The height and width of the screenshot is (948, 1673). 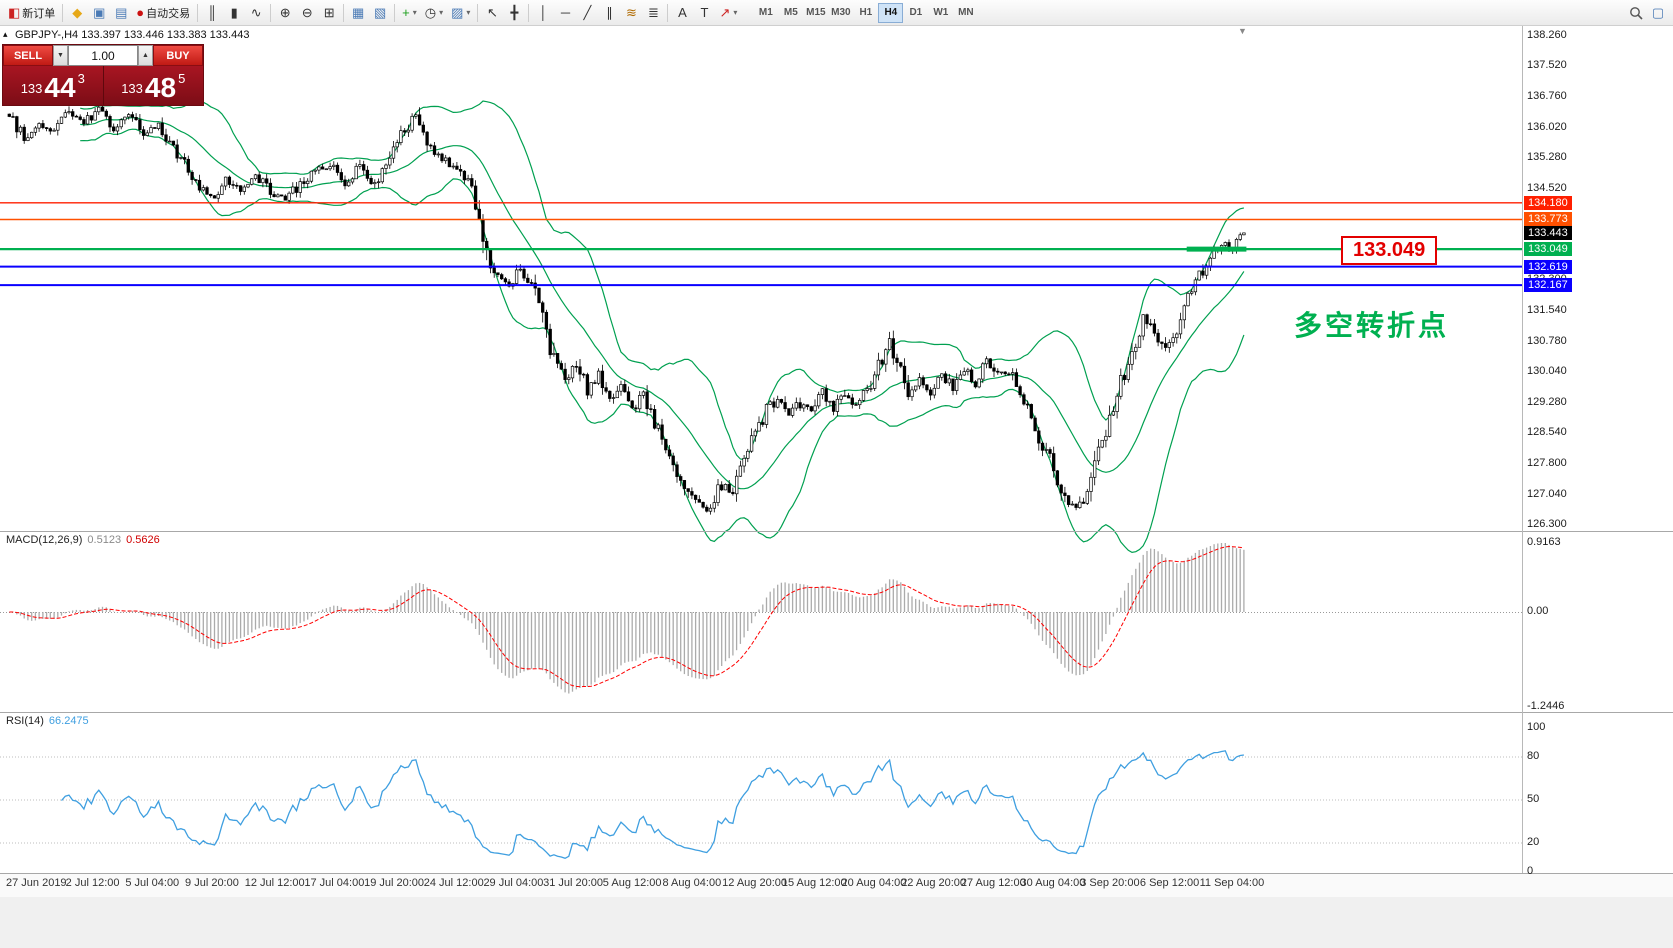 I want to click on tile-windows-icon: ⊞, so click(x=329, y=12).